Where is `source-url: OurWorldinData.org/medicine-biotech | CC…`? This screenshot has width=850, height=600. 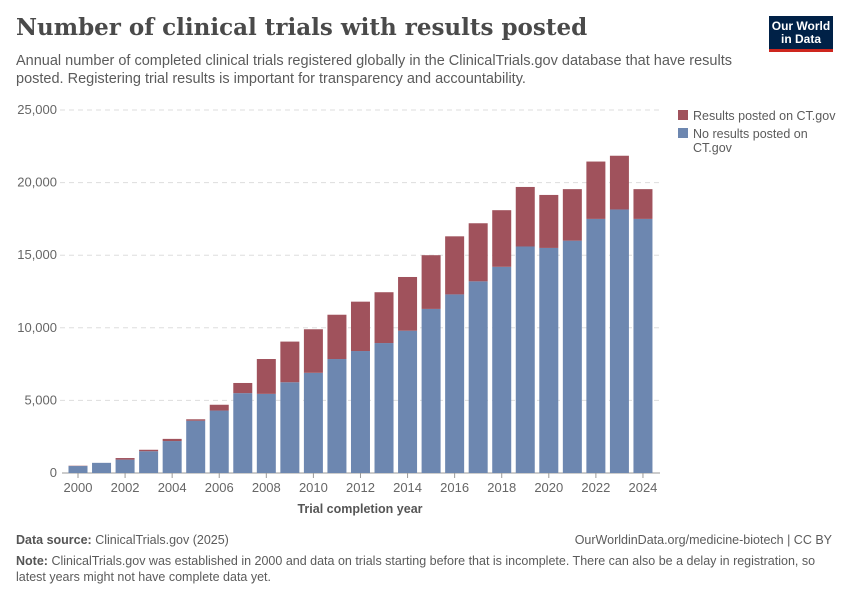
source-url: OurWorldinData.org/medicine-biotech | CC… is located at coordinates (703, 540).